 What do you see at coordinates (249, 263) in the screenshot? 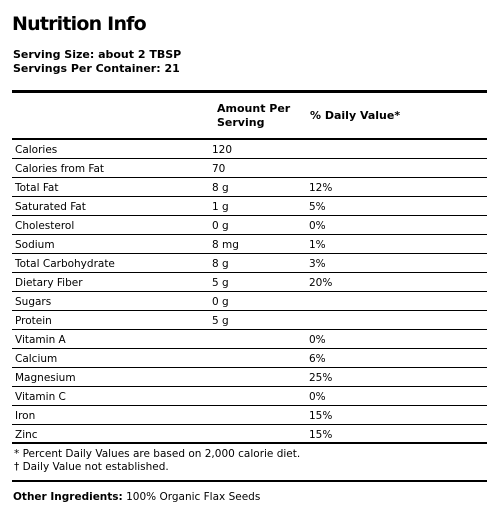
I see `table-row: Total Carbohydrate 8 g 3%` at bounding box center [249, 263].